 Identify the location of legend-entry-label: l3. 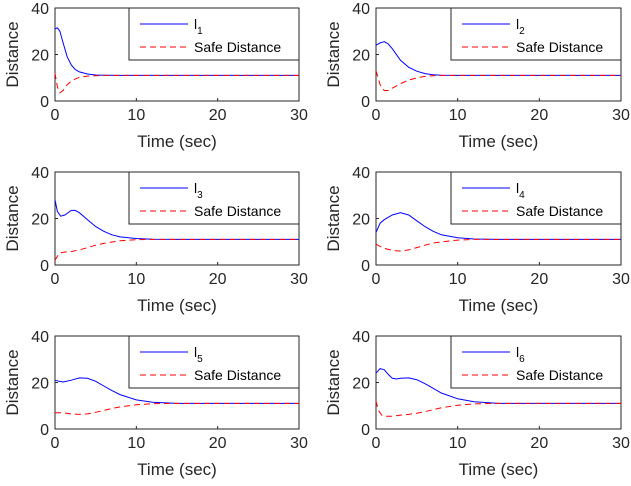
(198, 190).